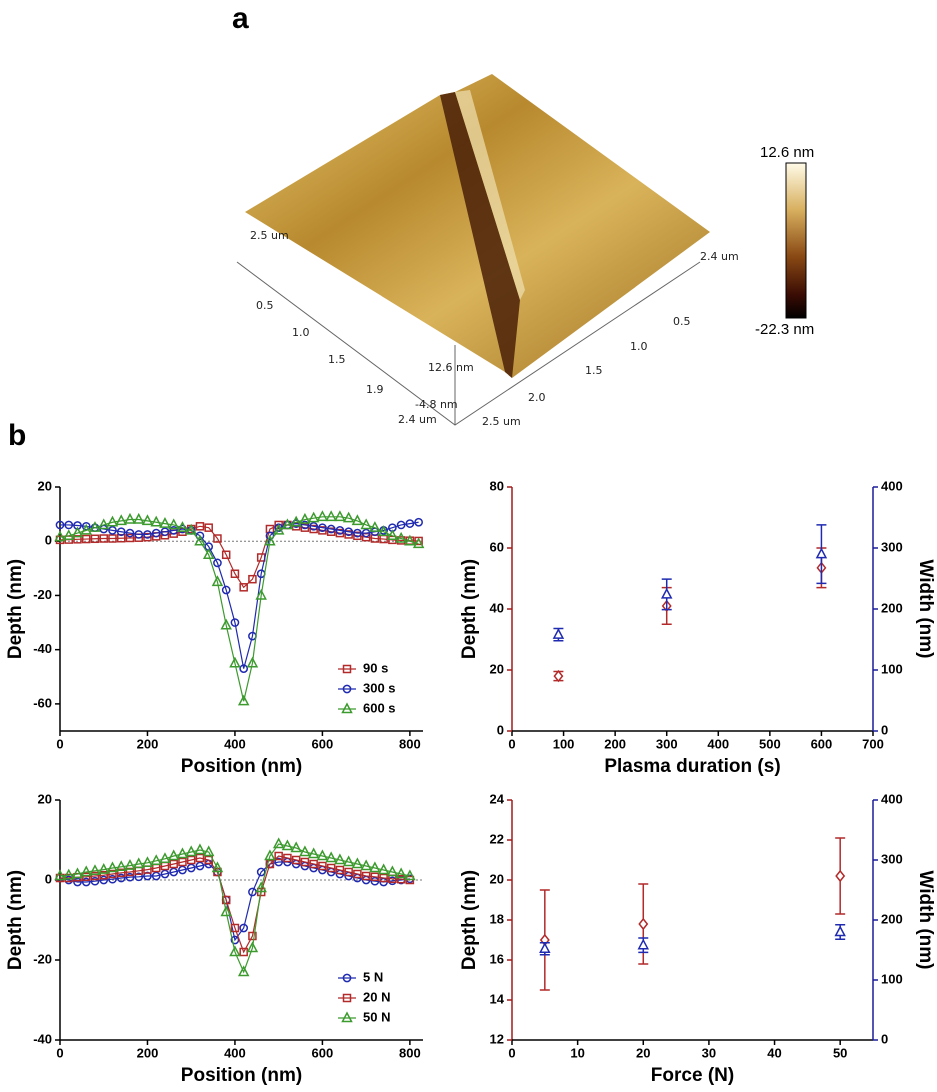 This screenshot has height=1092, width=937. Describe the element at coordinates (48, 540) in the screenshot. I see `y-tick-label: 0` at that location.